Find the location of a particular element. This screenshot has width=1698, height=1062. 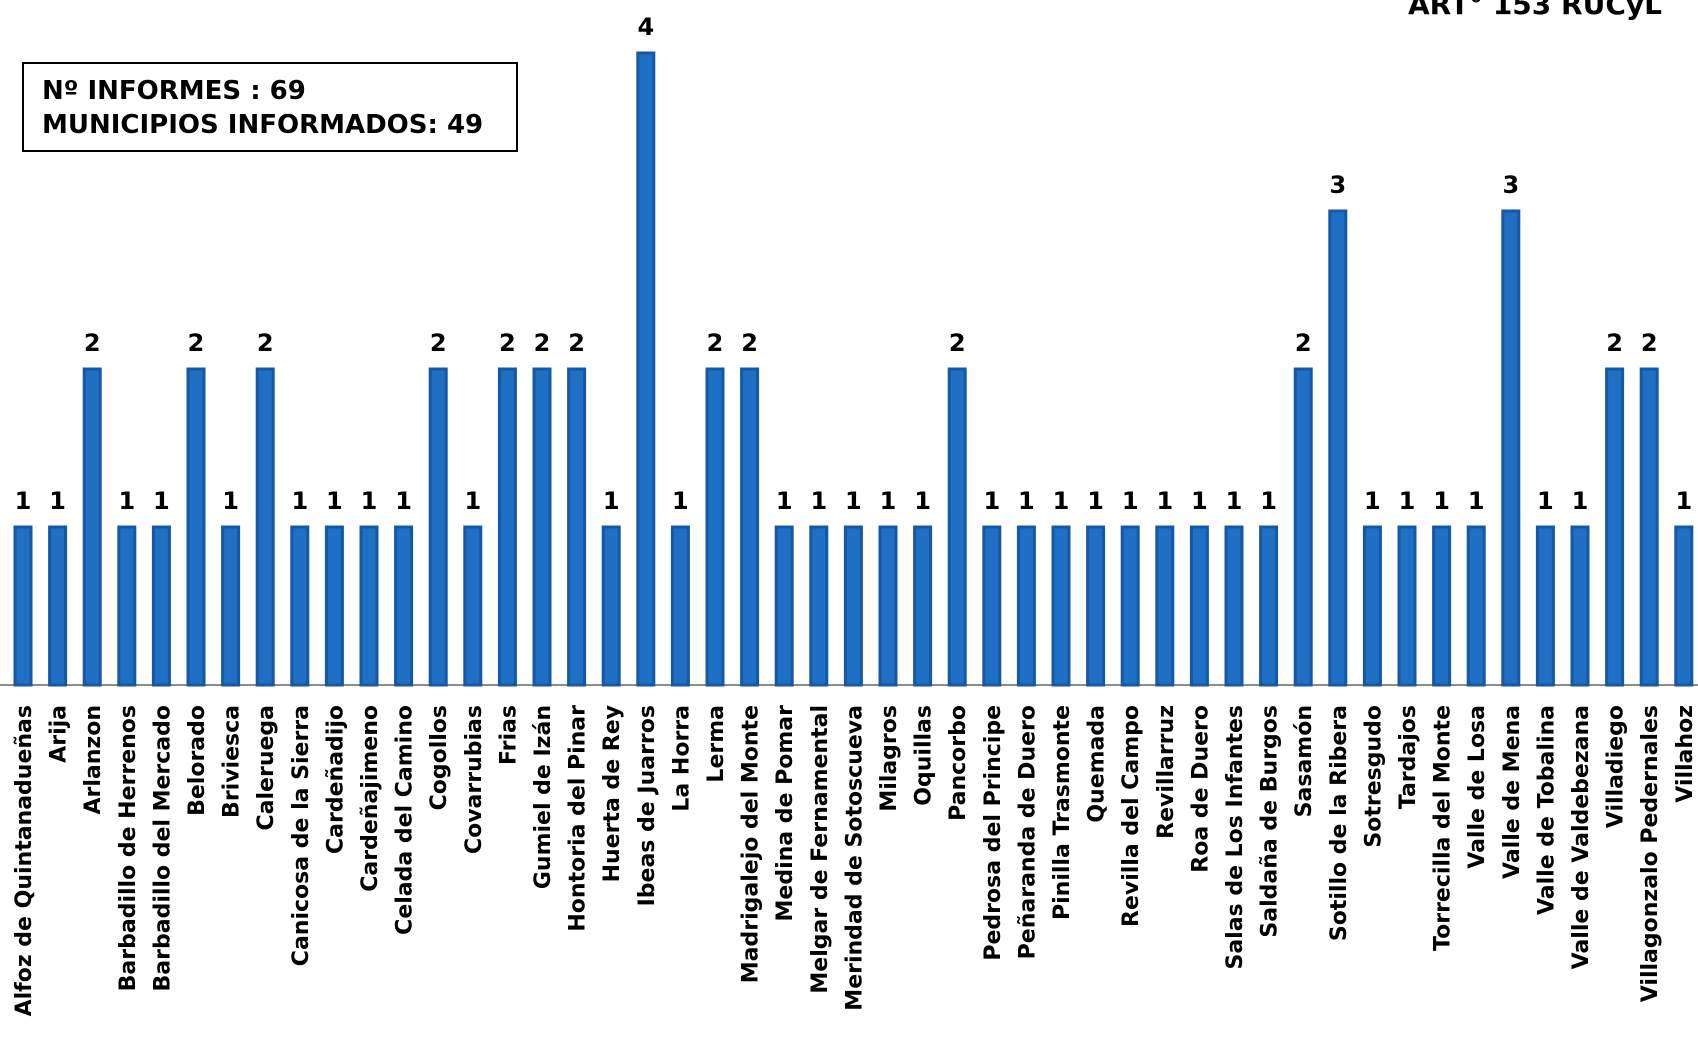

category-label: Ibeas de Juarros is located at coordinates (647, 805).